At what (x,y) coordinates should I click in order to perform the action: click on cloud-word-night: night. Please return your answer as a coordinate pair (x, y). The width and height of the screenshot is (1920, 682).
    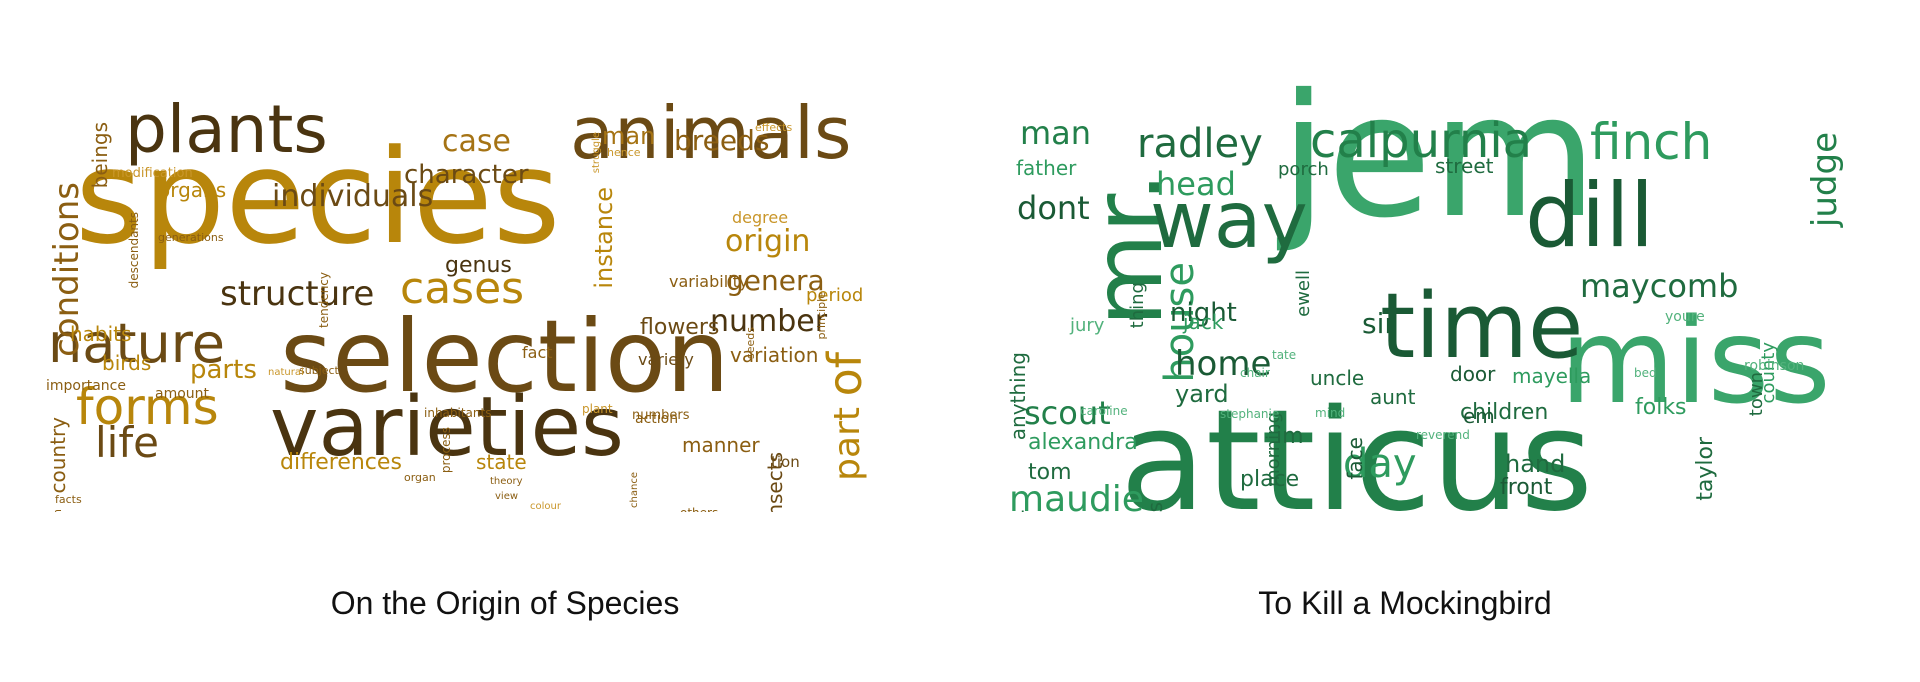
    Looking at the image, I should click on (1203, 313).